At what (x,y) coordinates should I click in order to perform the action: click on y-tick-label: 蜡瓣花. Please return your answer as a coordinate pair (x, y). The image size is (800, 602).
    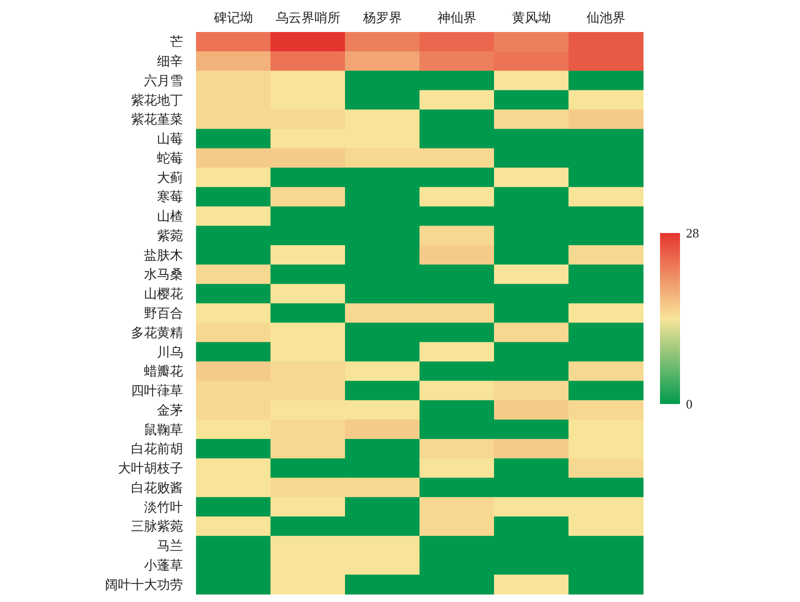
    Looking at the image, I should click on (163, 371).